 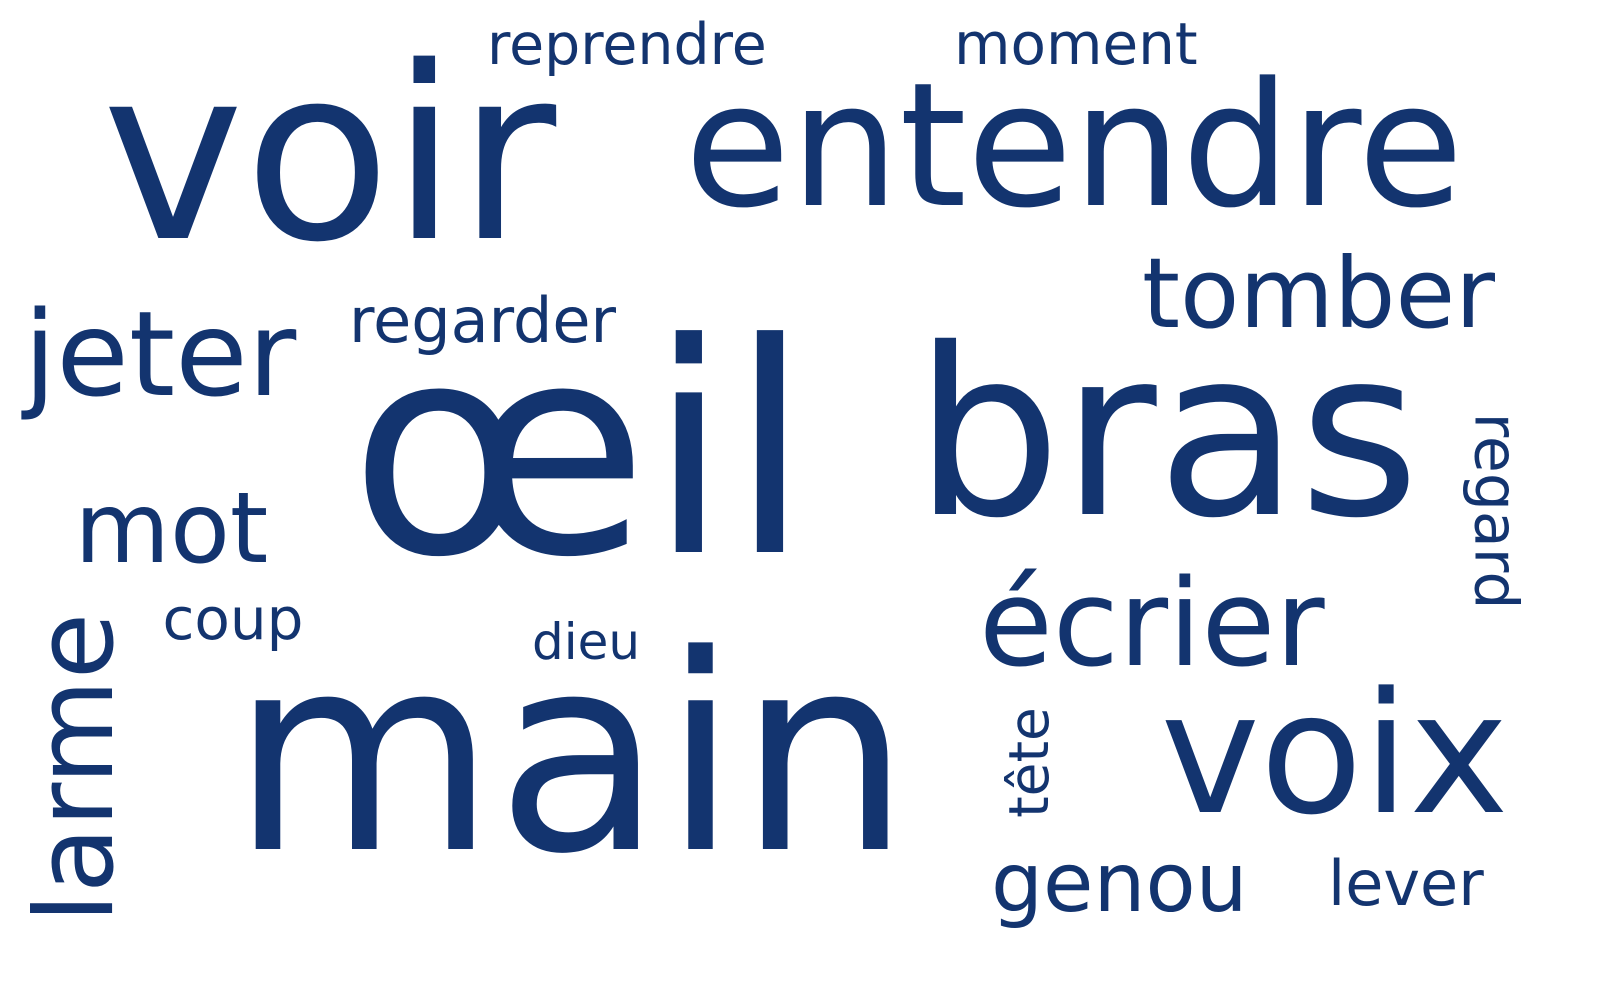 What do you see at coordinates (1494, 511) in the screenshot?
I see `word-regard: regard` at bounding box center [1494, 511].